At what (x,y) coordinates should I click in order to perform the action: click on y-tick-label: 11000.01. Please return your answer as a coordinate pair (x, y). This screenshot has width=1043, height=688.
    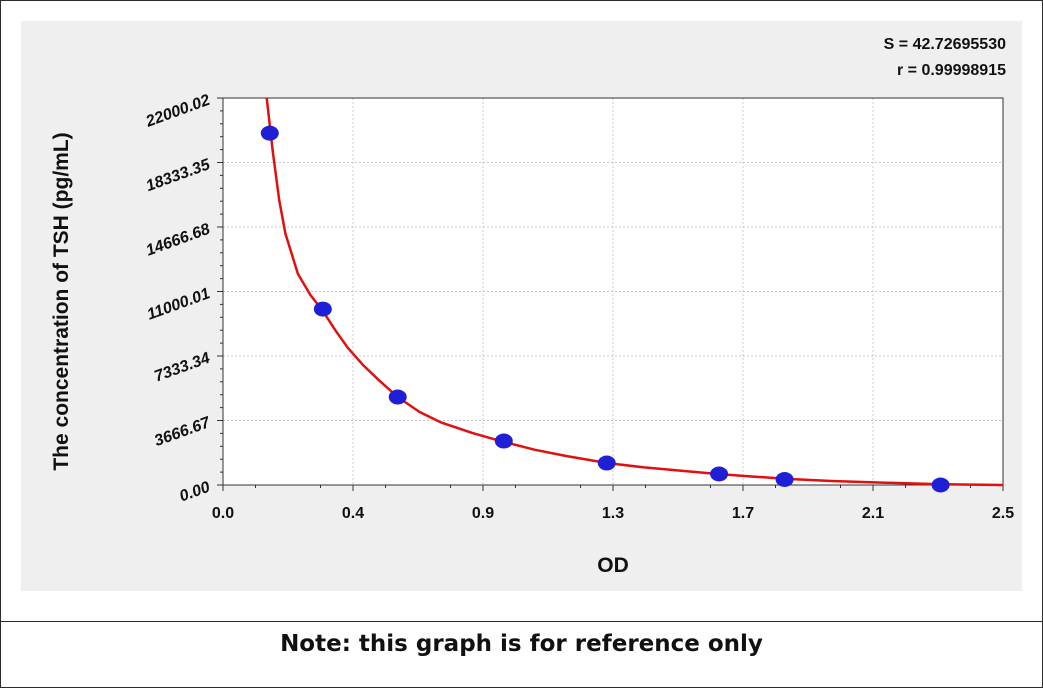
    Looking at the image, I should click on (179, 304).